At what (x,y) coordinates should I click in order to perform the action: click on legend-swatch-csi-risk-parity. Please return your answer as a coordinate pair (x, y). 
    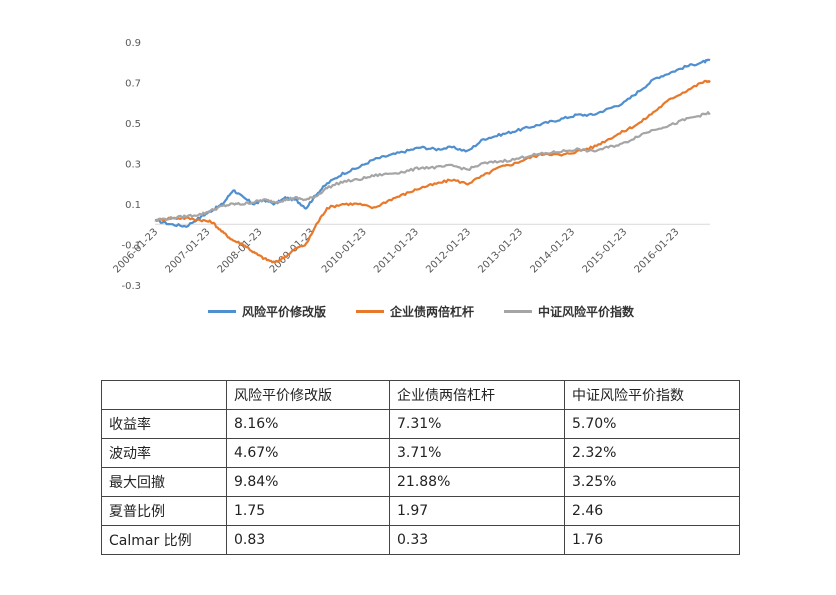
    Looking at the image, I should click on (518, 311).